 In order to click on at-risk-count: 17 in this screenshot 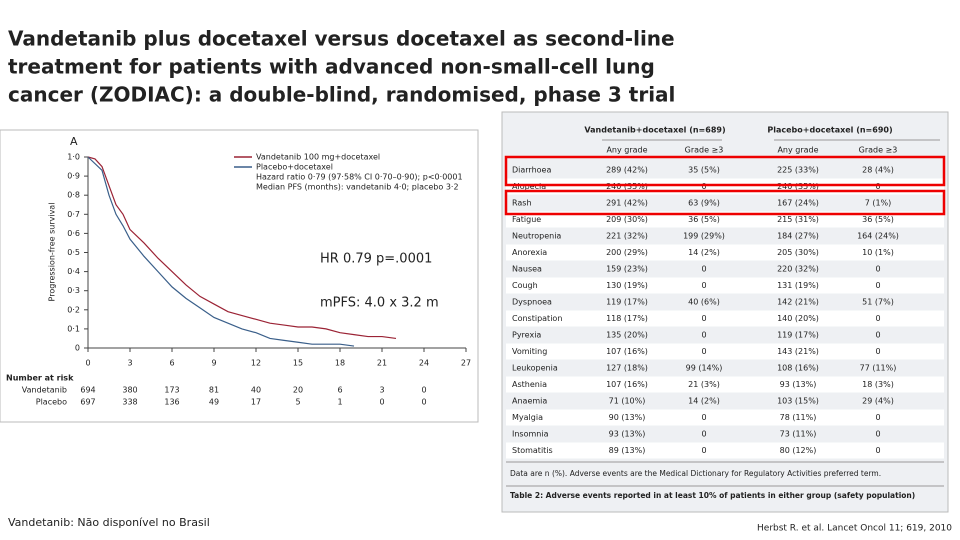, I will do `click(256, 402)`.